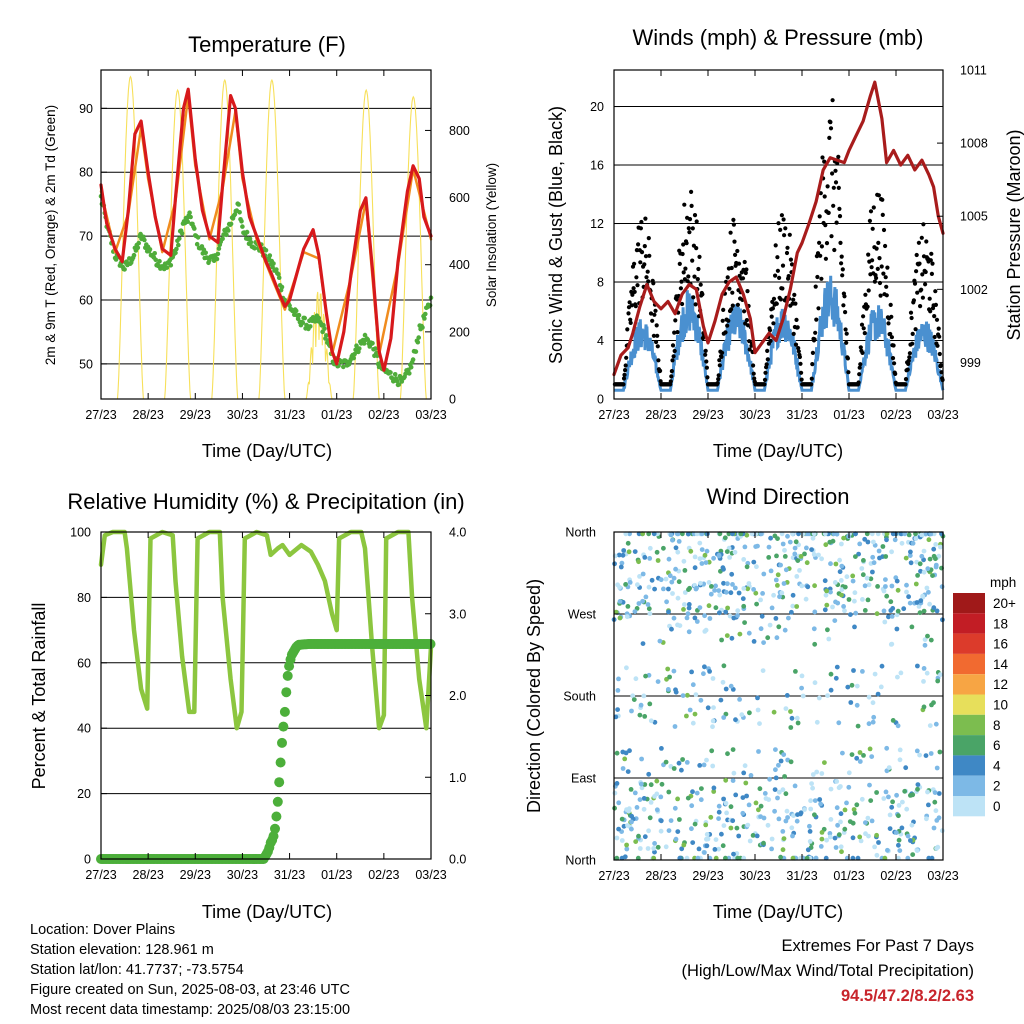 The width and height of the screenshot is (1024, 1024). Describe the element at coordinates (280, 762) in the screenshot. I see `rainfall-point` at that location.